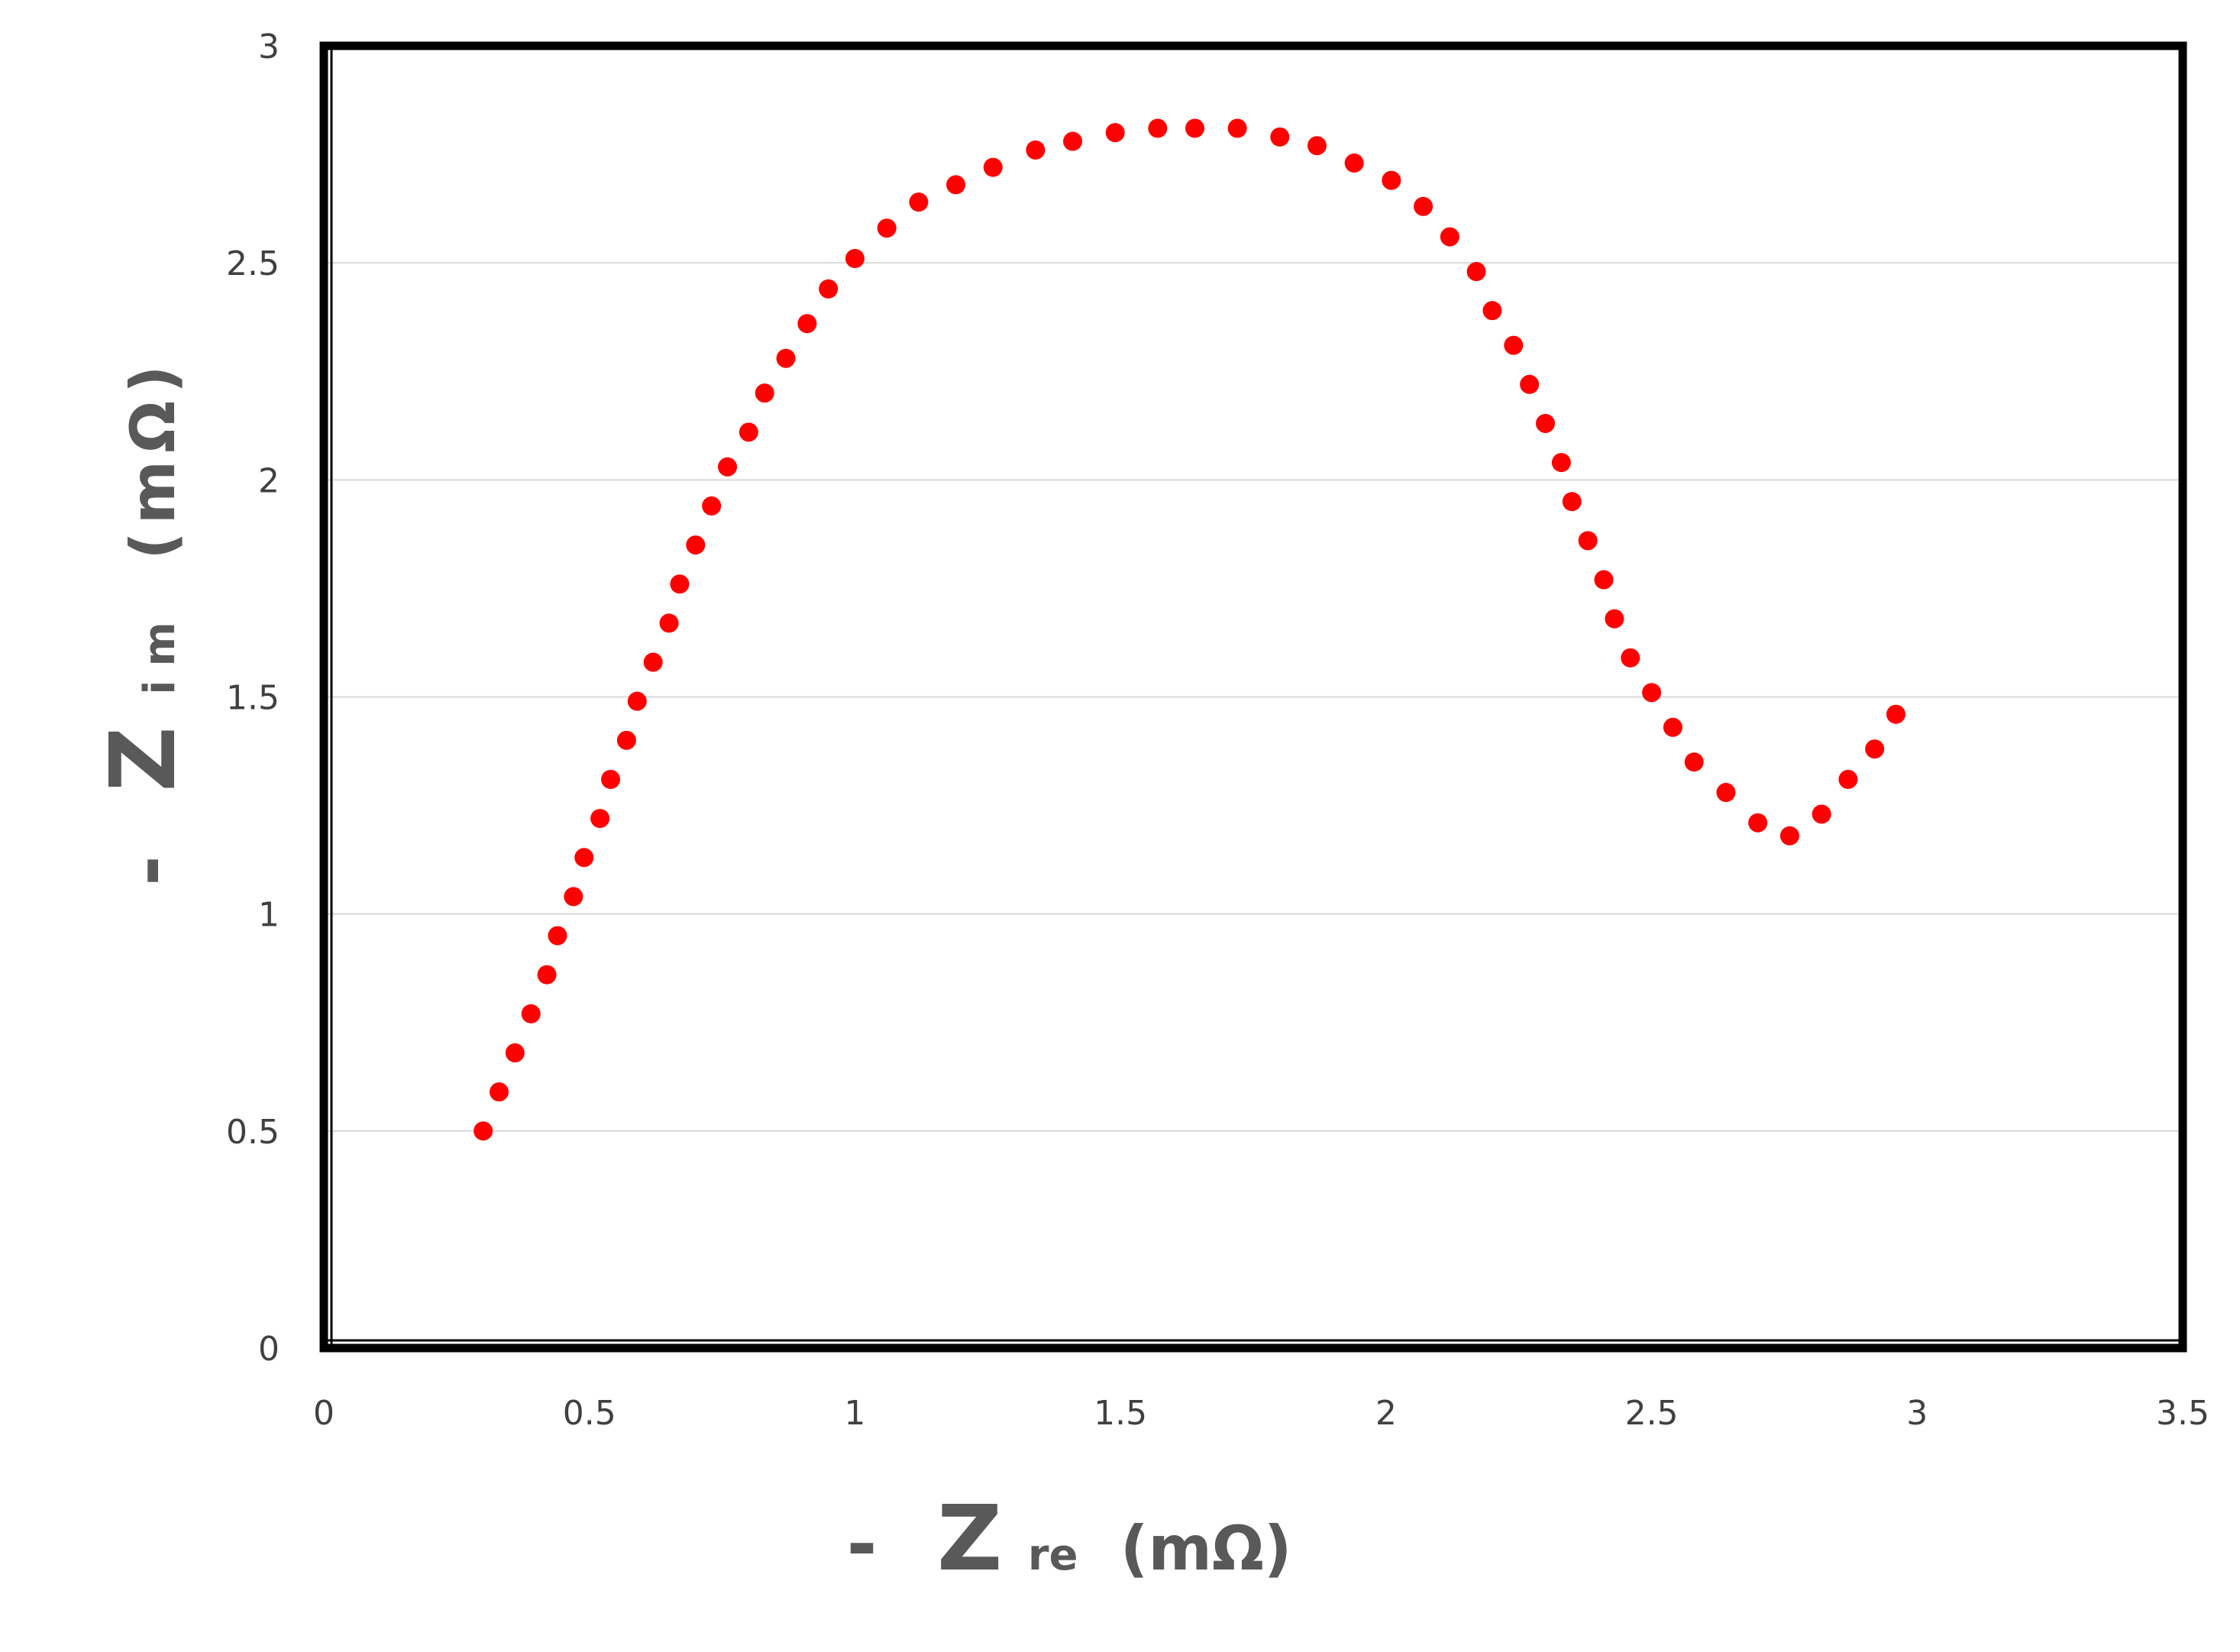  I want to click on x-tick-label: 2.5, so click(1652, 1413).